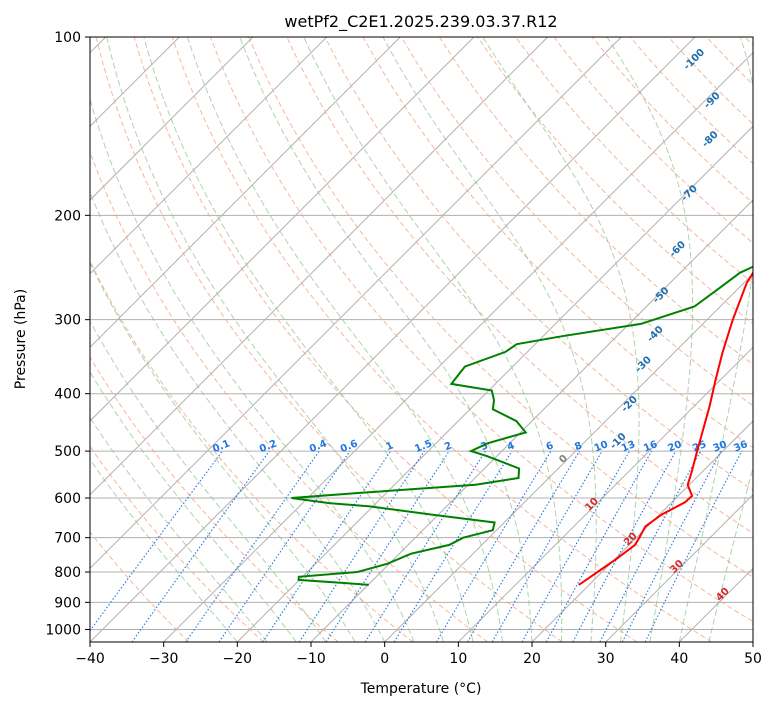  Describe the element at coordinates (67, 395) in the screenshot. I see `y-tick-label: 400` at that location.